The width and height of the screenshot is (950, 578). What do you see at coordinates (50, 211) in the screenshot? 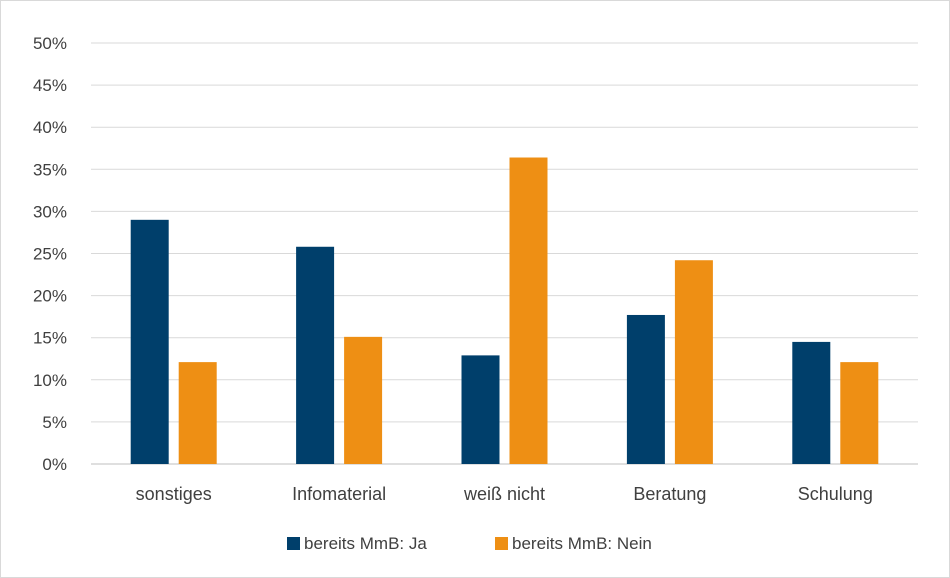
I see `y-tick-label: 30%` at bounding box center [50, 211].